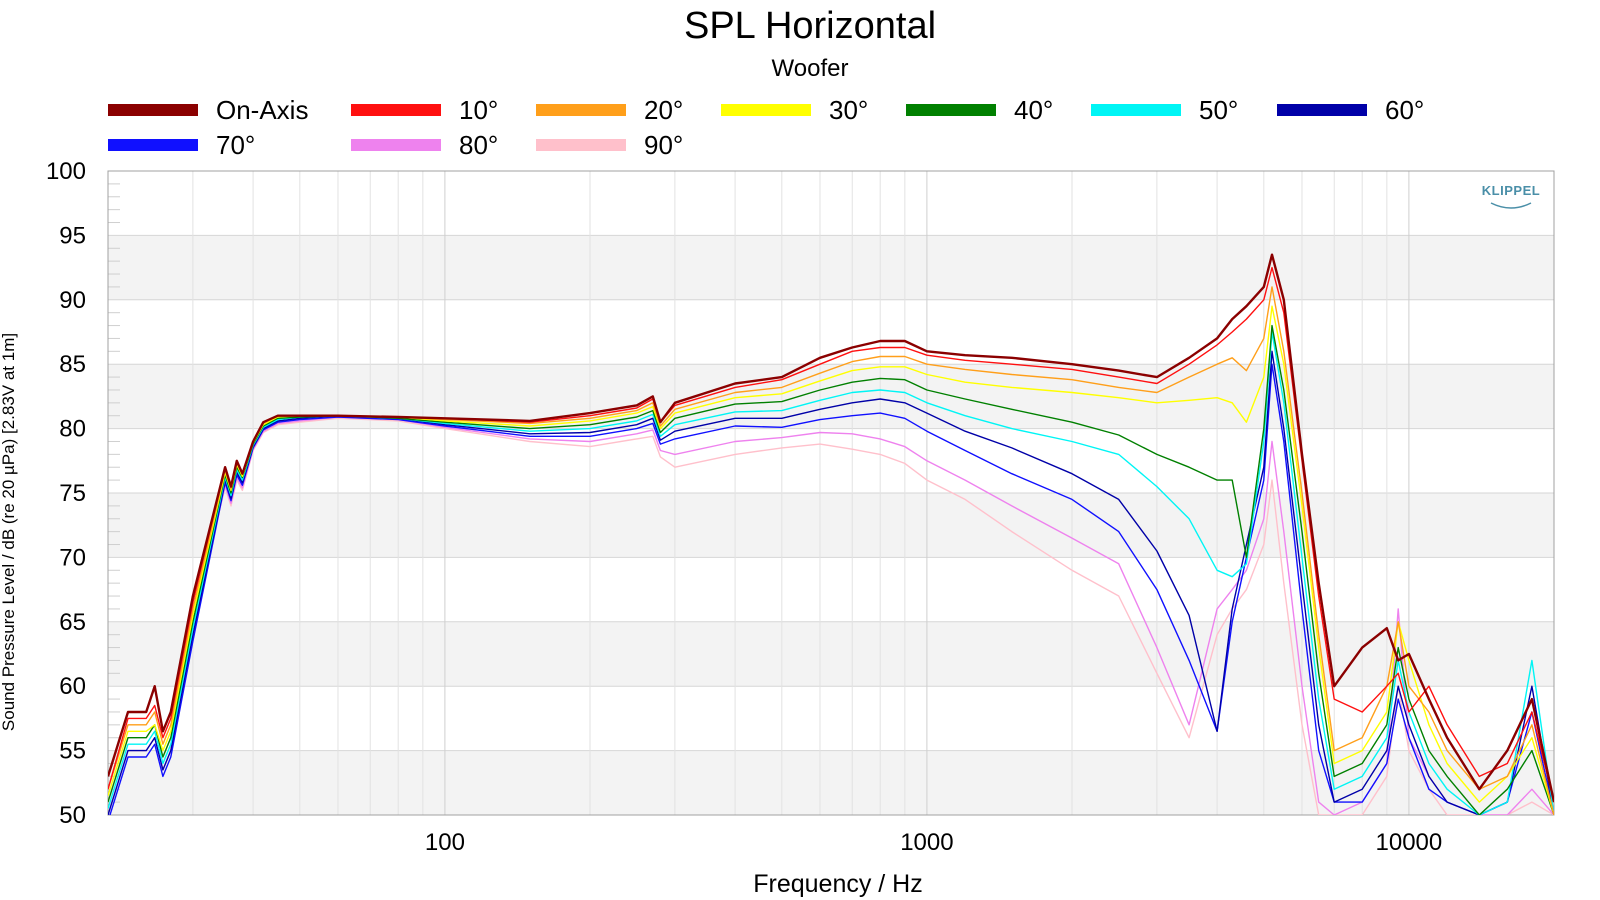 The width and height of the screenshot is (1600, 900). I want to click on legend-item: 10°, so click(424, 110).